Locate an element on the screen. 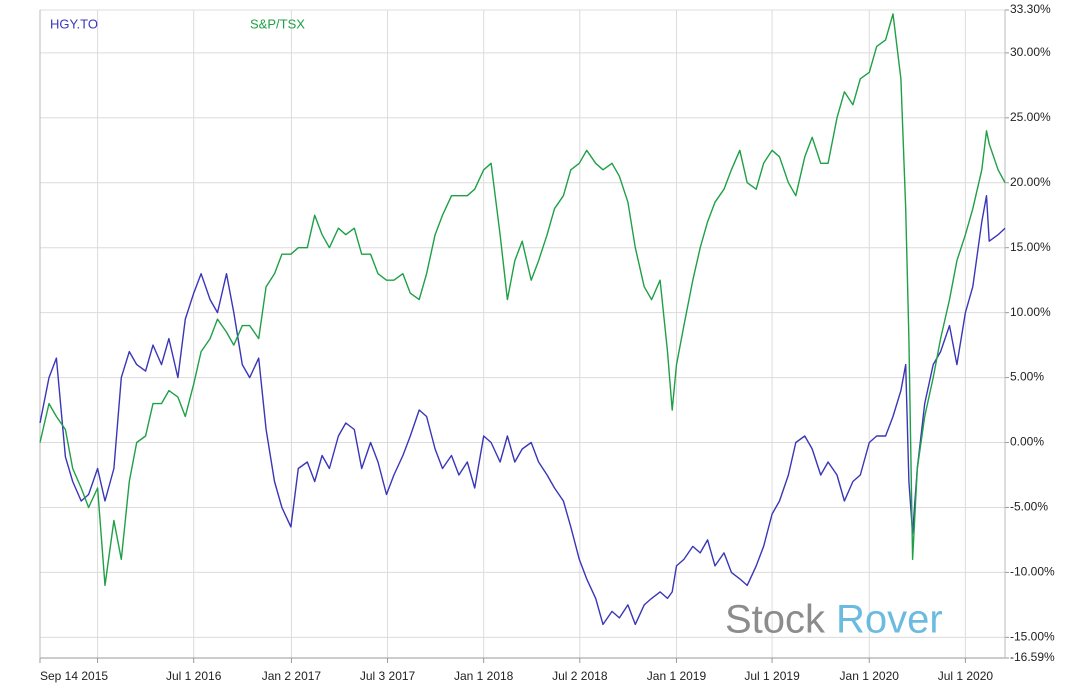 Image resolution: width=1074 pixels, height=696 pixels. y-tick-label: 25.00% is located at coordinates (1030, 117).